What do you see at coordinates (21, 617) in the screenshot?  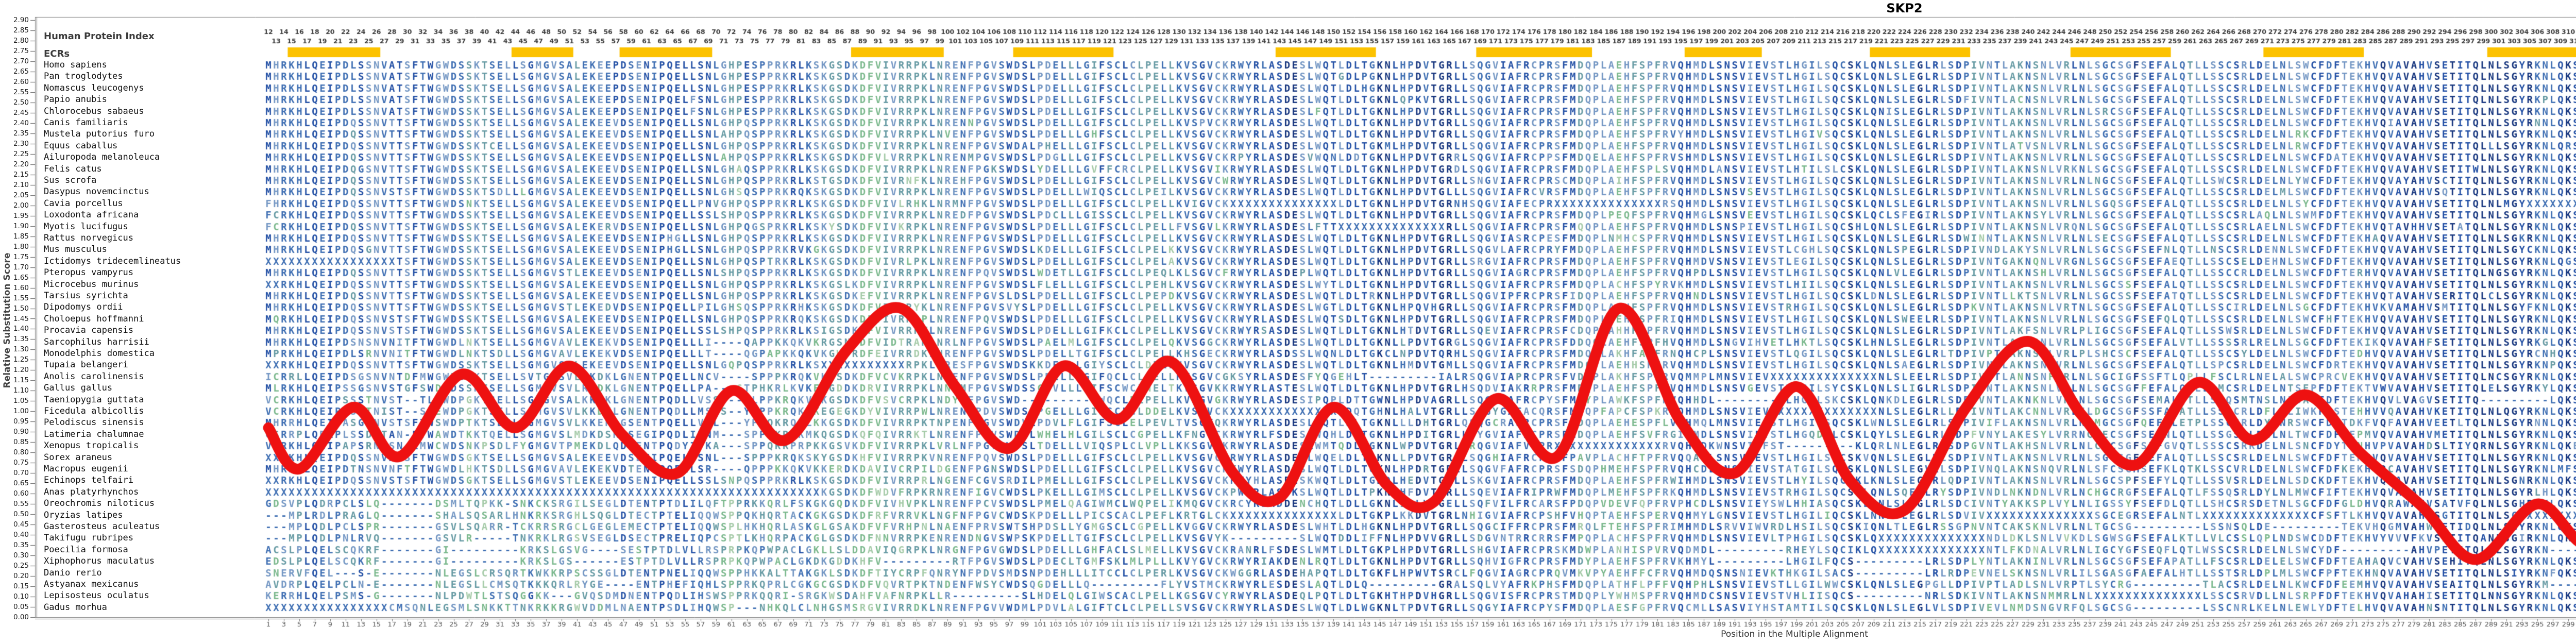 I see `y-tick-label: 0.00` at bounding box center [21, 617].